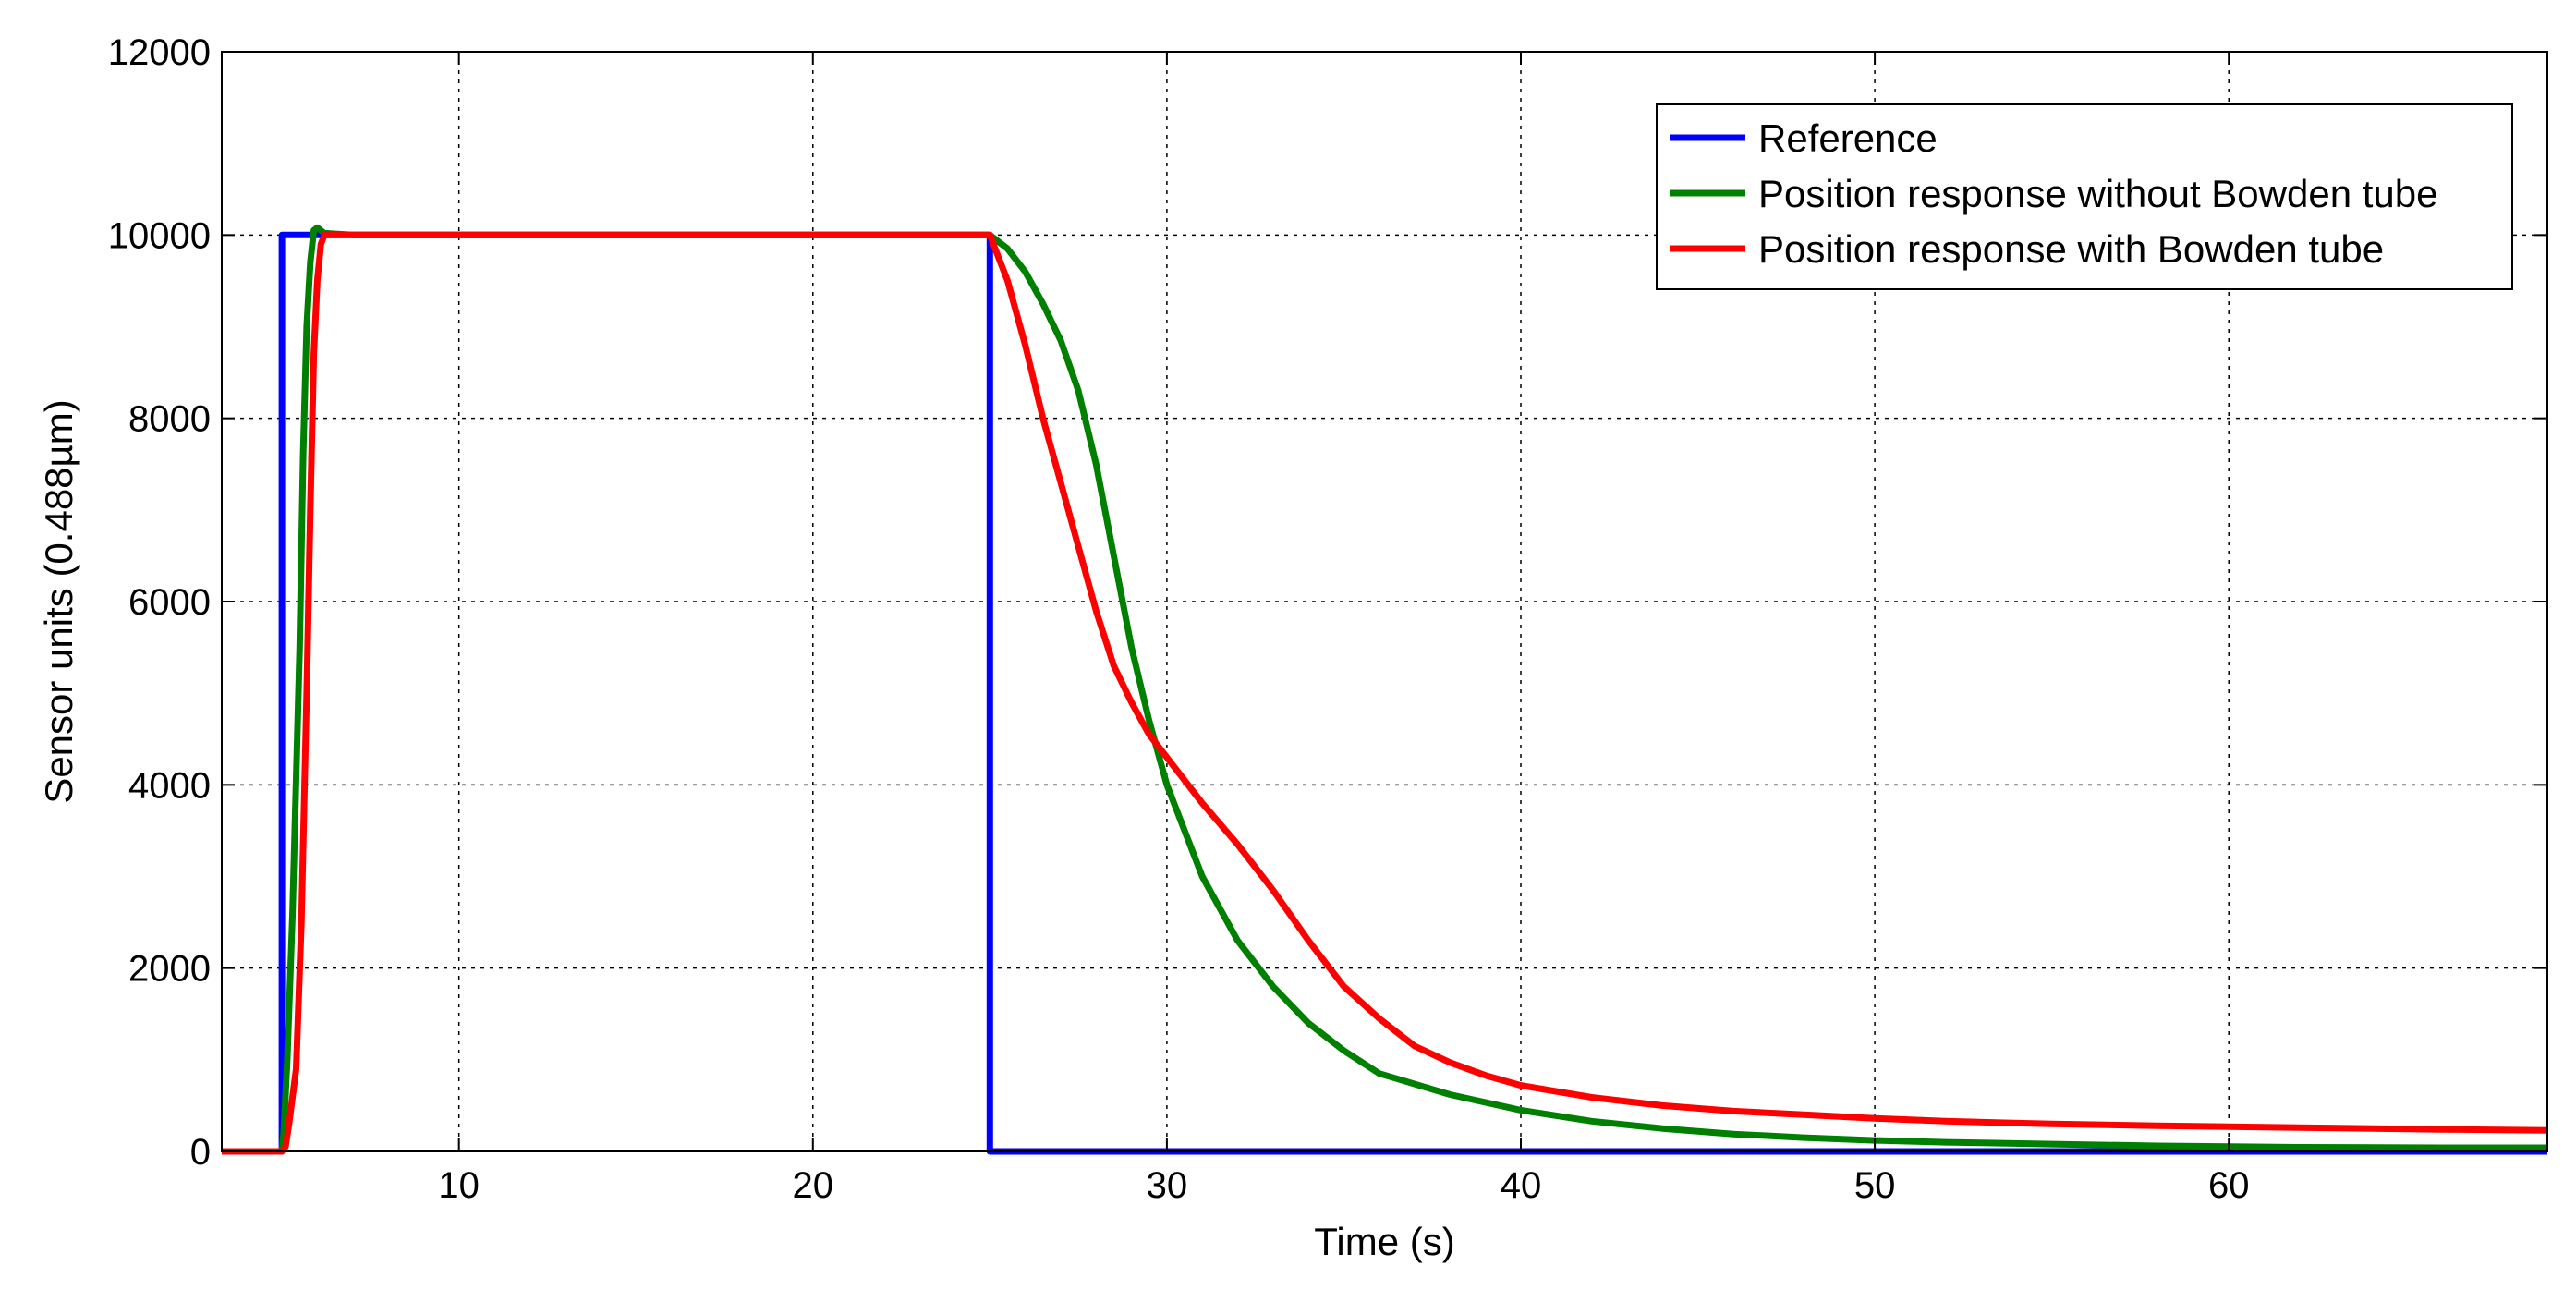 Image resolution: width=2576 pixels, height=1290 pixels. I want to click on x-tick-label: 60, so click(2229, 1186).